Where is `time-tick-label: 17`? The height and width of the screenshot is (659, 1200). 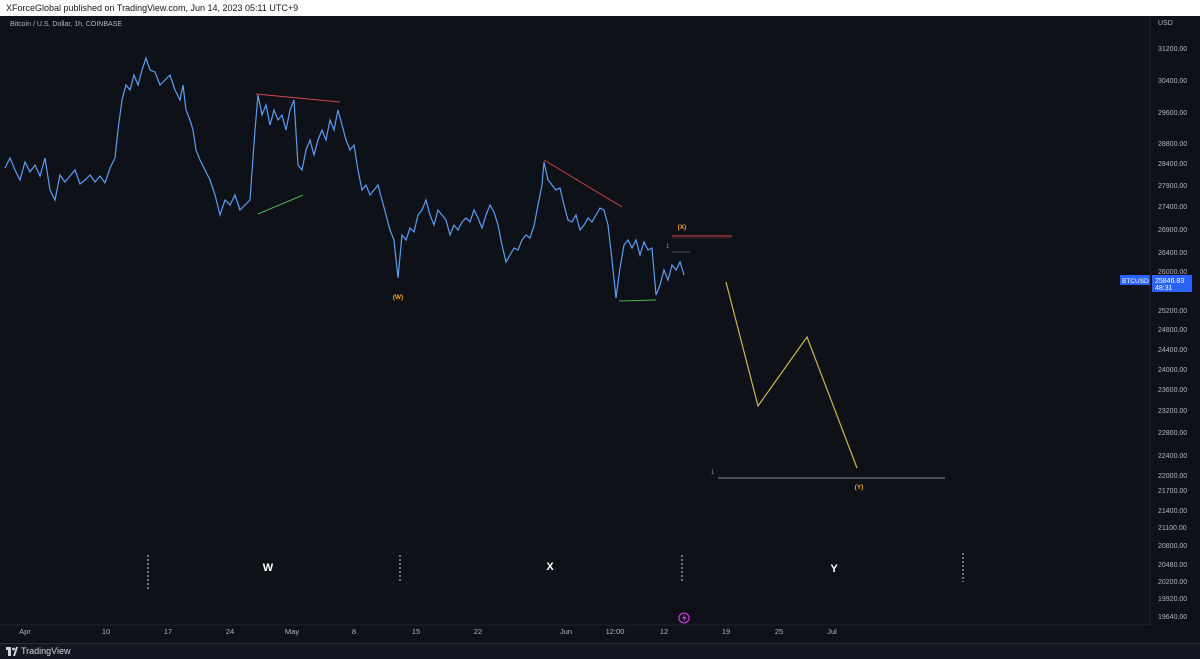
time-tick-label: 17 is located at coordinates (168, 631).